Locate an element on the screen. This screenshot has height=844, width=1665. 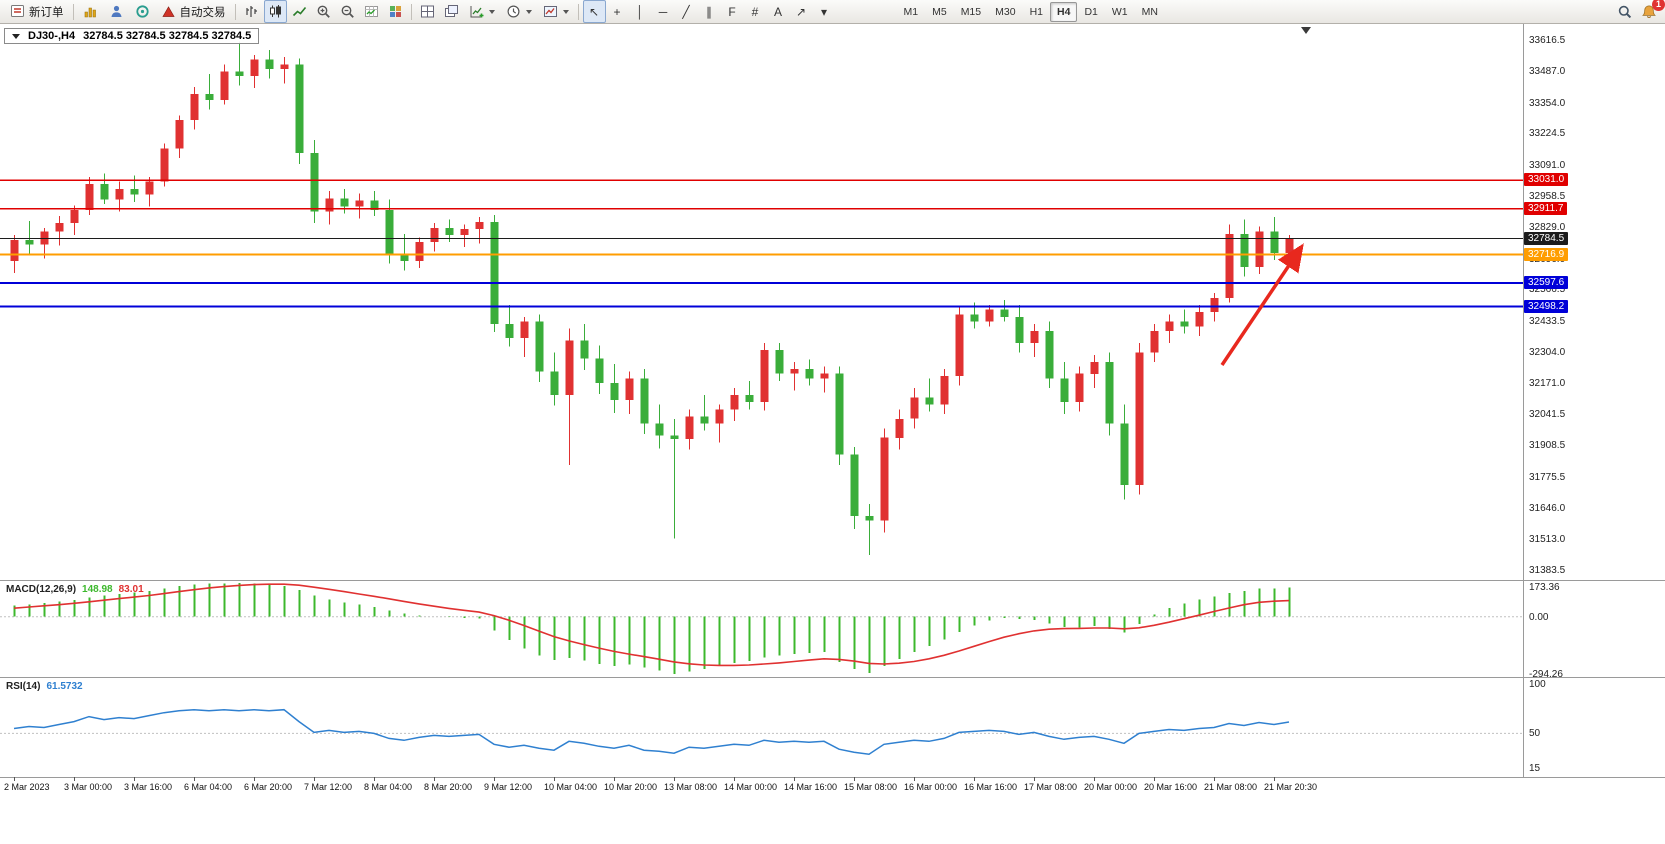
ohlc-values: 32784.5 32784.5 32784.5 32784.5 is located at coordinates (167, 36).